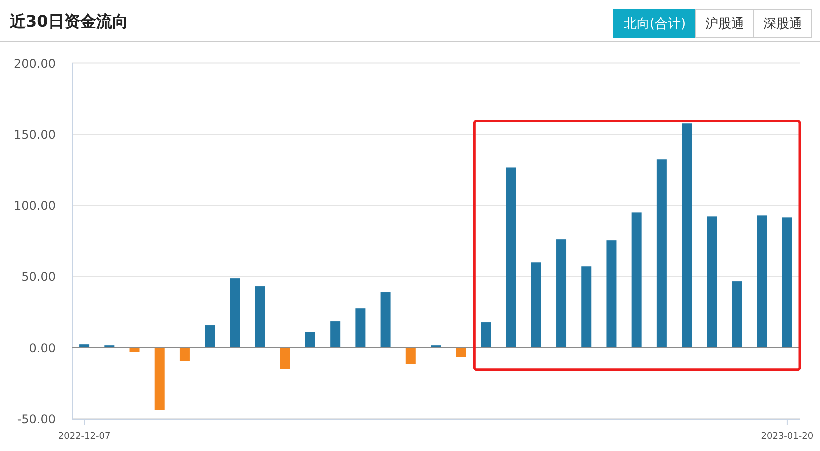 This screenshot has width=820, height=451. Describe the element at coordinates (68, 21) in the screenshot. I see `chart-title: 近30日资金流向` at that location.